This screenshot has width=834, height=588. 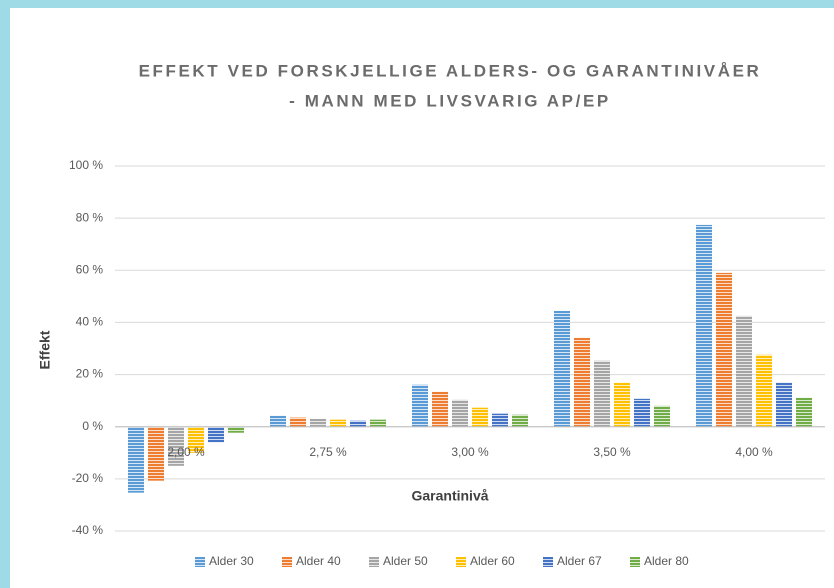 I want to click on x-axis-title: Garantinivå, so click(x=449, y=496).